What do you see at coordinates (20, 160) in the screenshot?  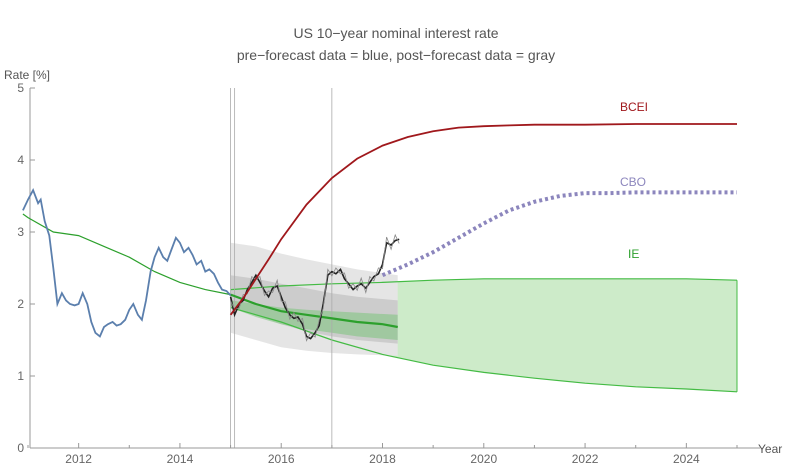 I see `y-tick-label: 4` at bounding box center [20, 160].